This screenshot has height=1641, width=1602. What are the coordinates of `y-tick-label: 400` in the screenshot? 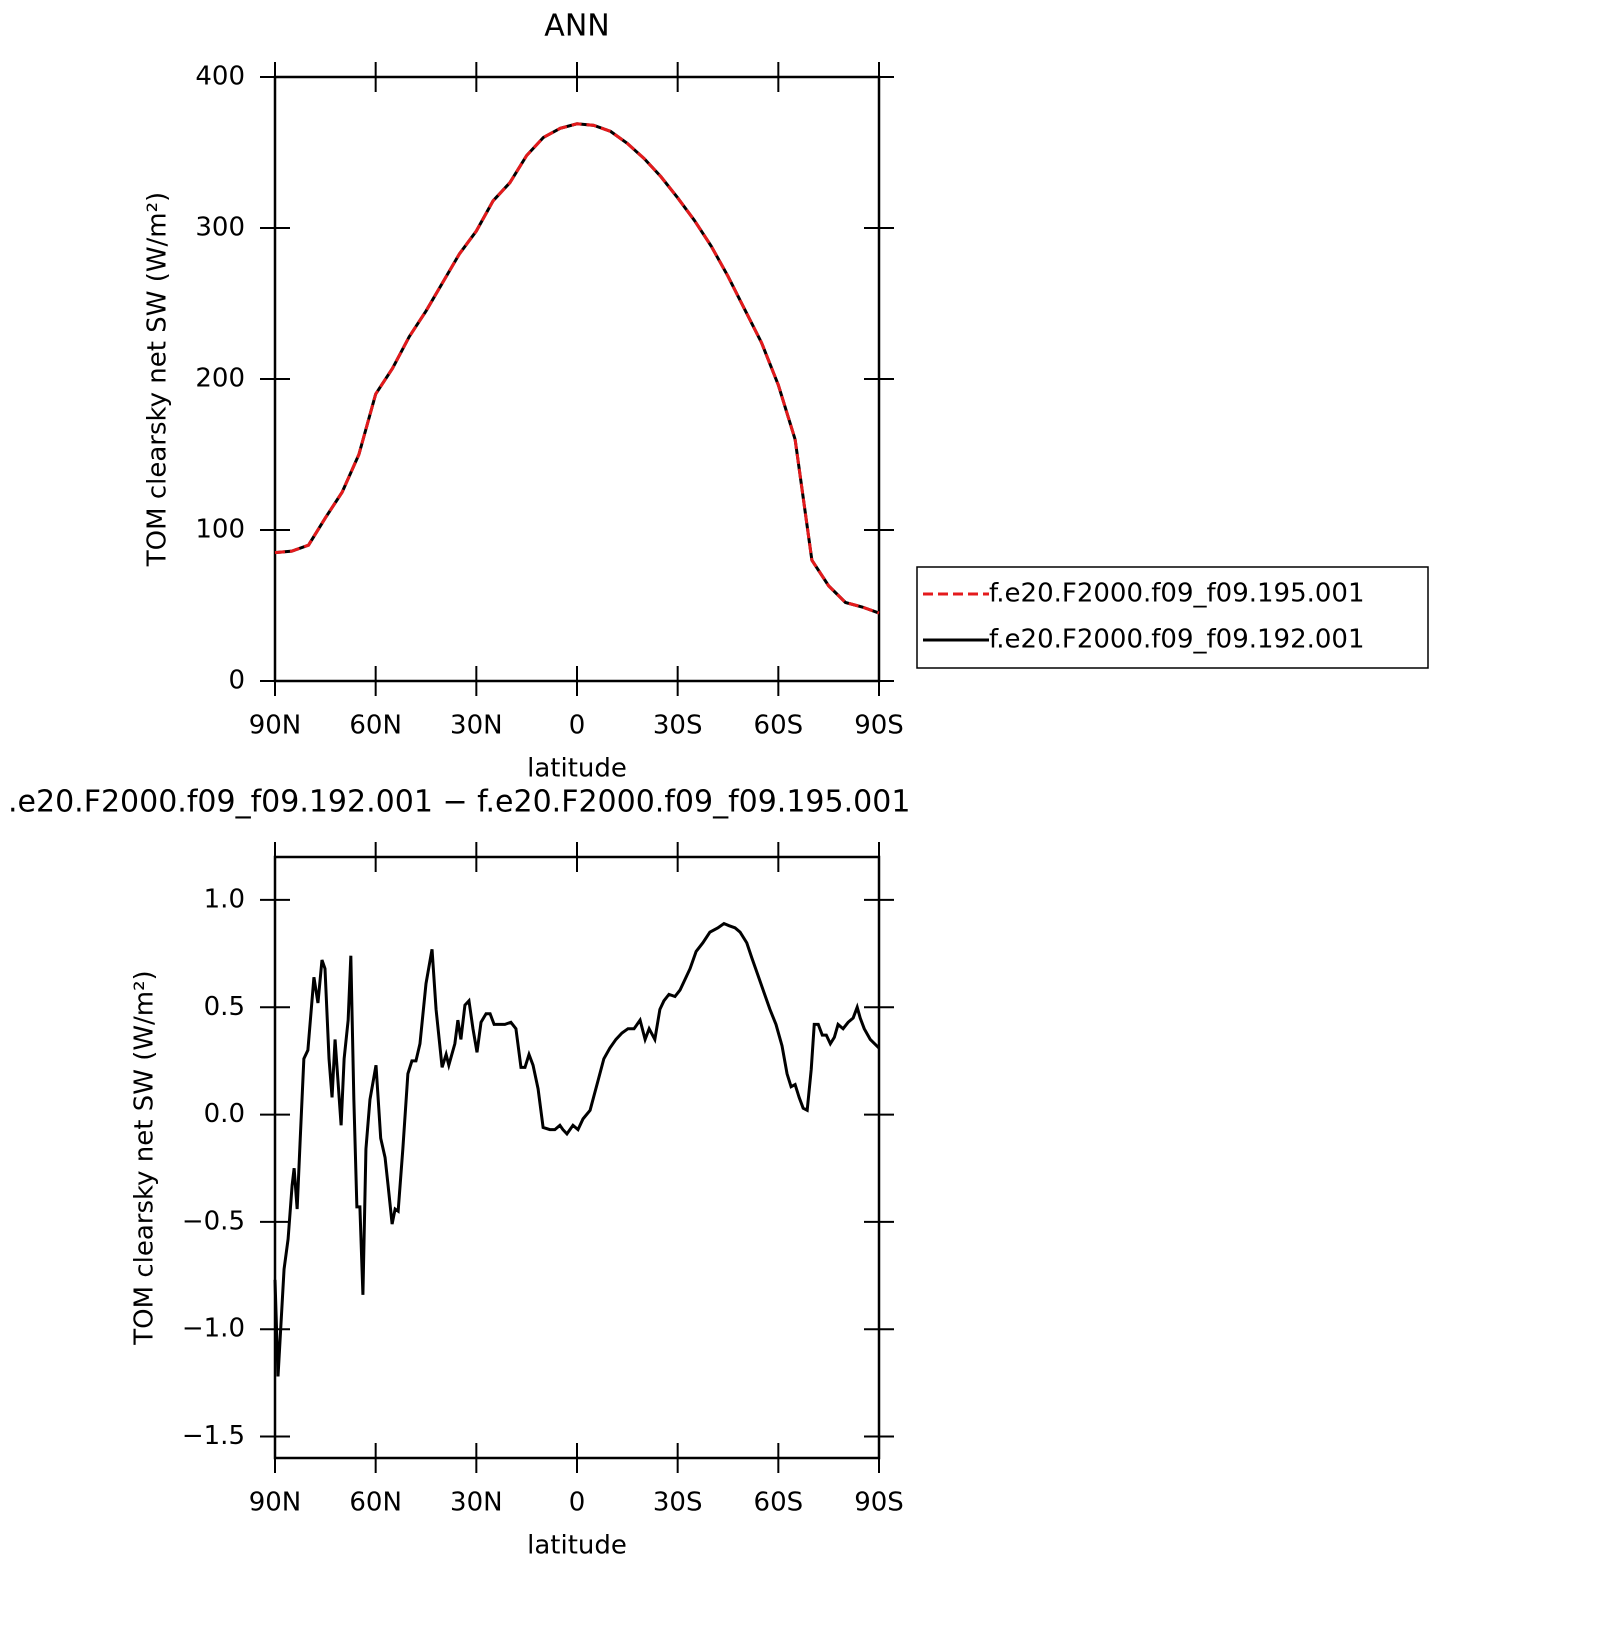 It's located at (220, 77).